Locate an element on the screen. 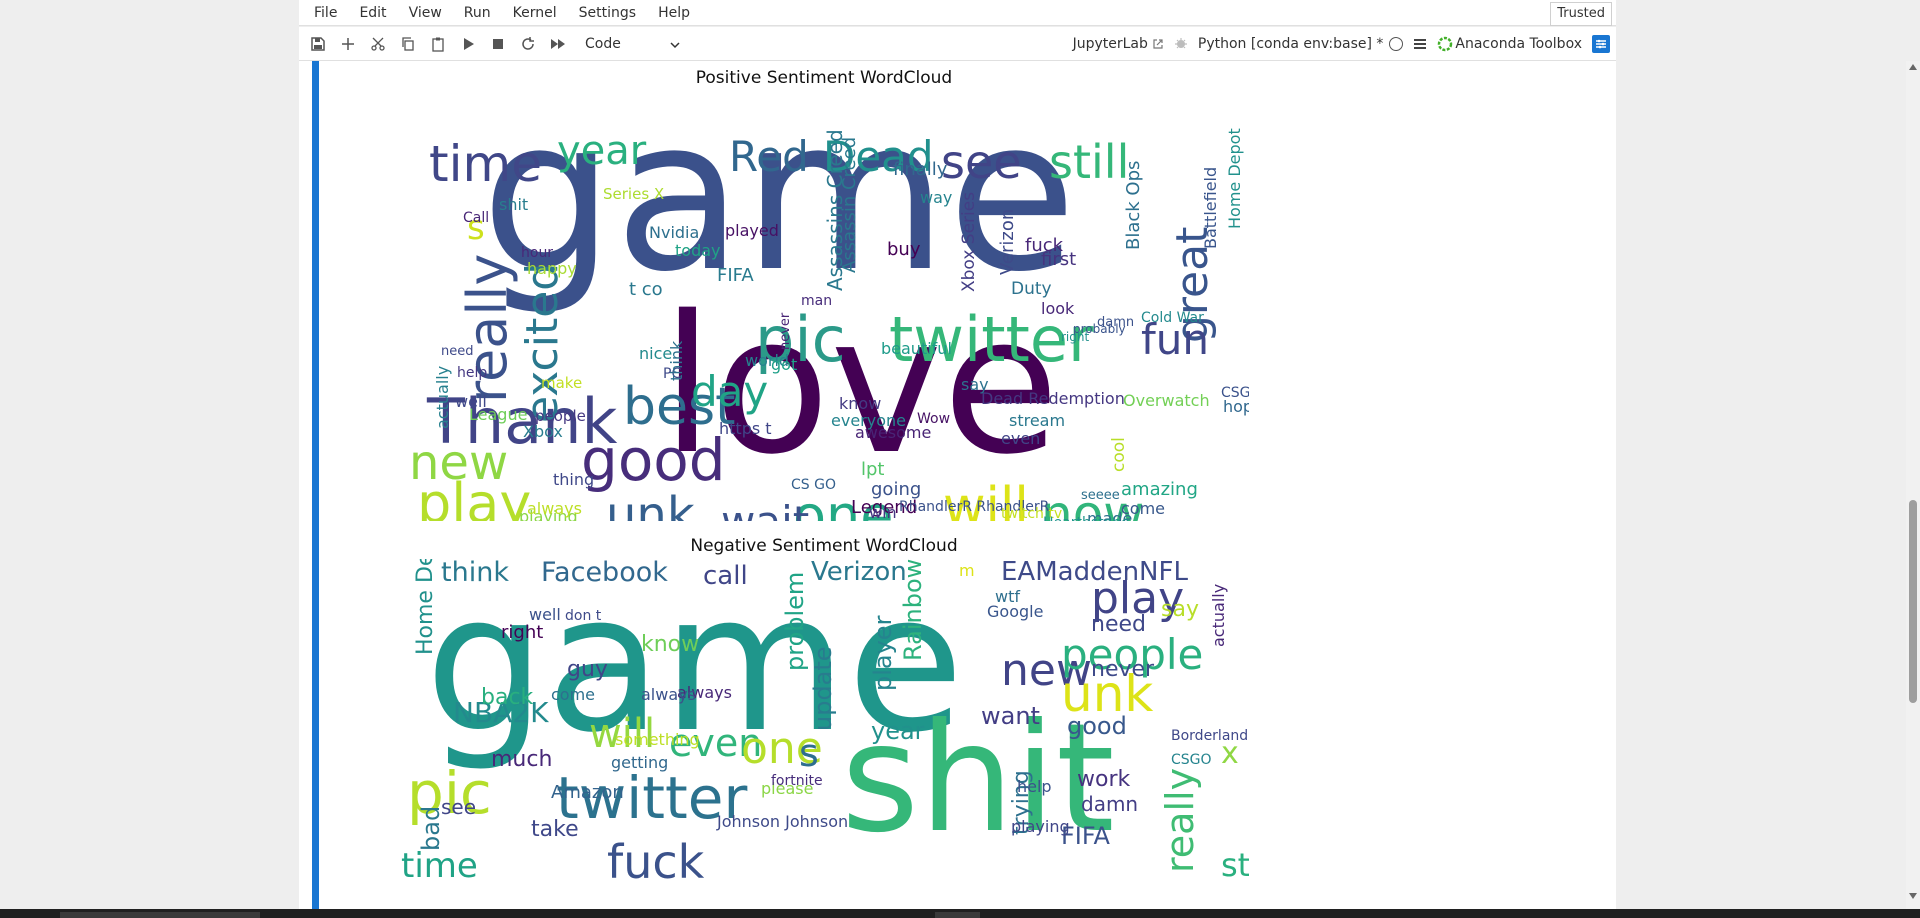 The width and height of the screenshot is (1920, 918). positive-cloud-word: game is located at coordinates (779, 204).